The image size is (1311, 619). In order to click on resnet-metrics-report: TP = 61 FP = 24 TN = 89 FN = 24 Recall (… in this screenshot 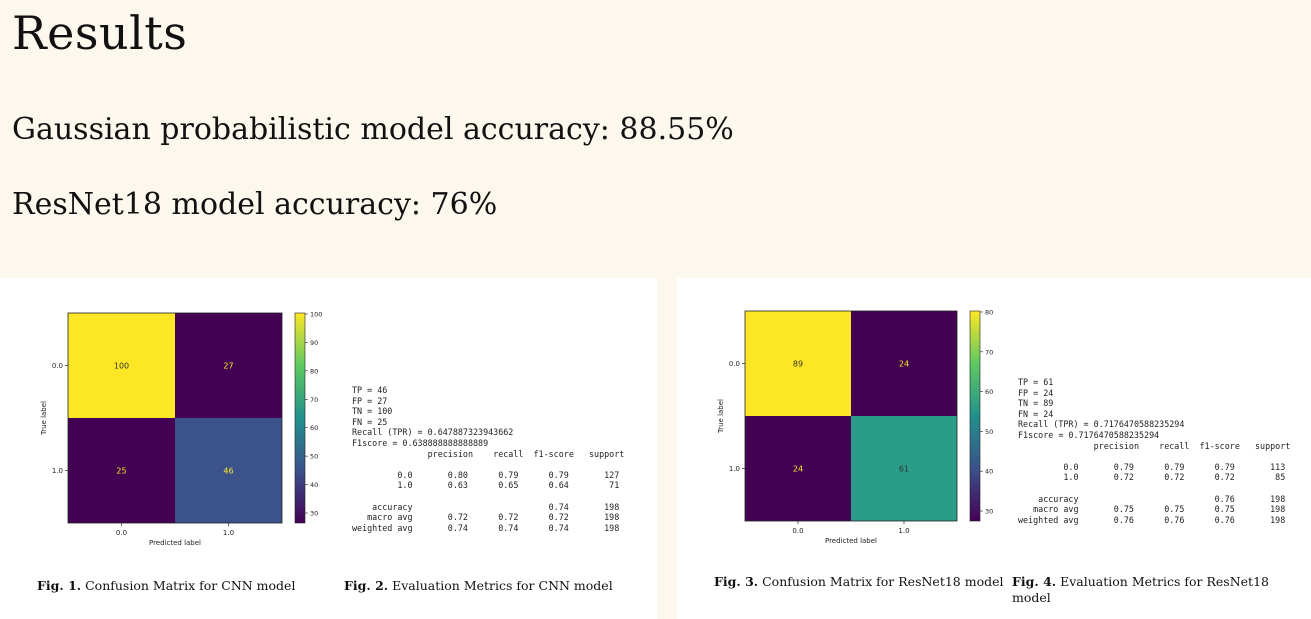, I will do `click(1154, 451)`.